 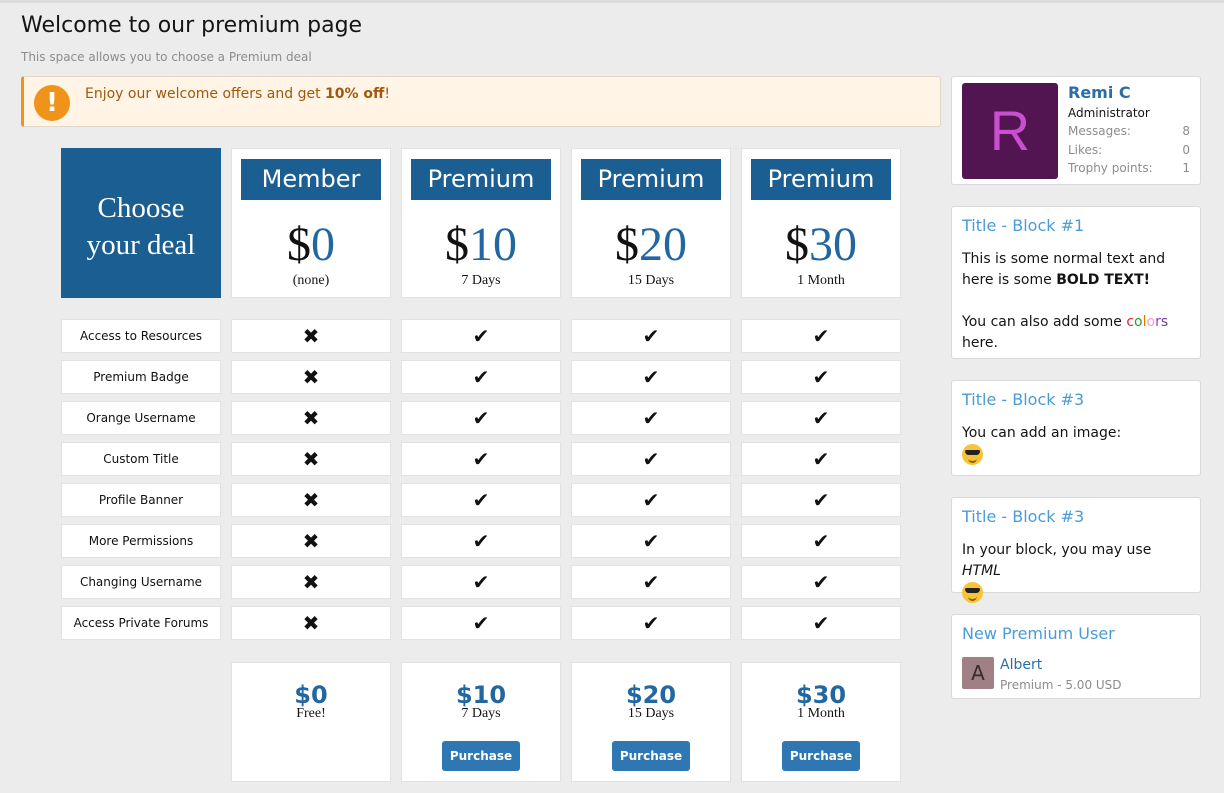 What do you see at coordinates (833, 244) in the screenshot?
I see `price-amount: 30` at bounding box center [833, 244].